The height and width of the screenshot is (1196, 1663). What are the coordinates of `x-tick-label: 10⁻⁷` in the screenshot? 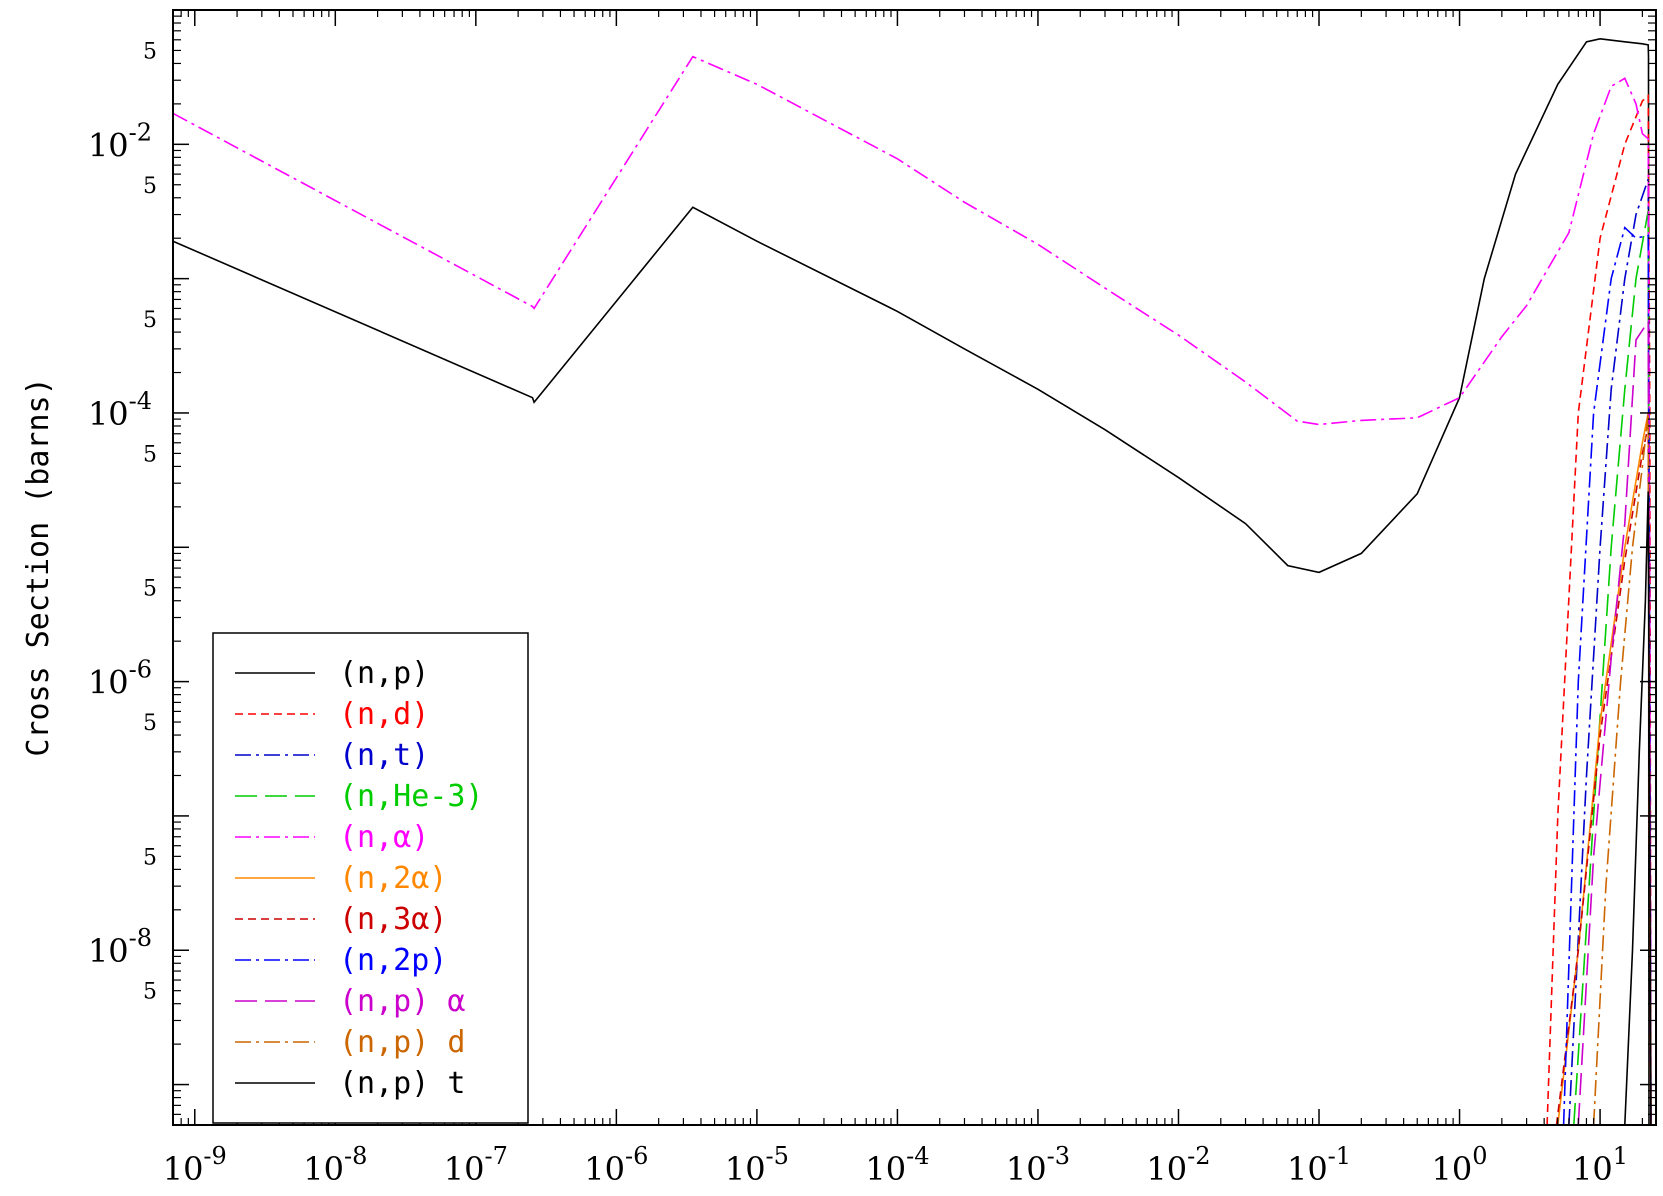 It's located at (476, 1165).